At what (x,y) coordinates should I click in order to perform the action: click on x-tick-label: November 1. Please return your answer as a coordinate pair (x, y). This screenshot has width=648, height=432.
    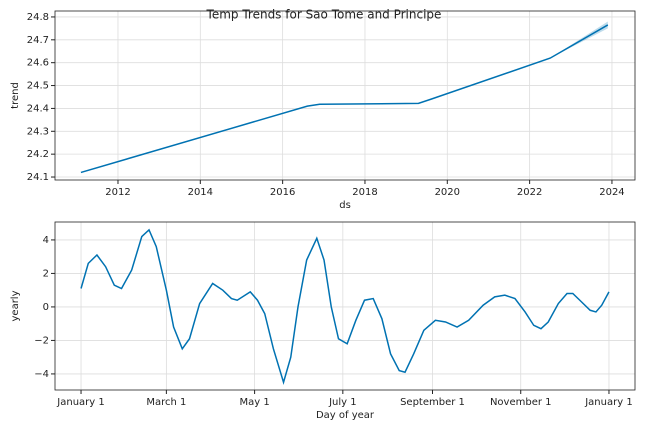
    Looking at the image, I should click on (521, 402).